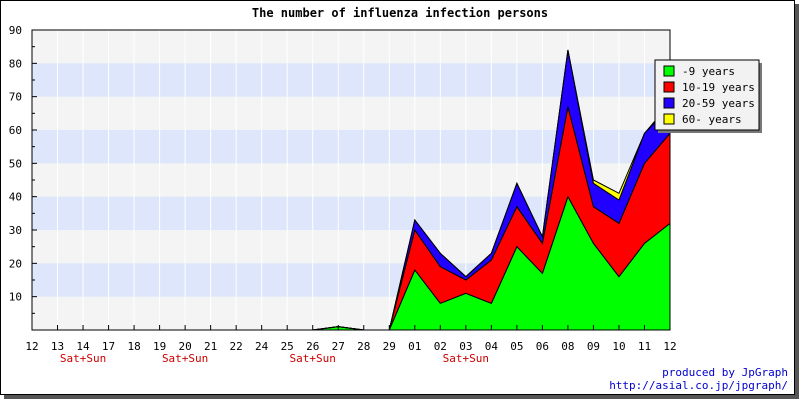 The image size is (800, 405). What do you see at coordinates (718, 103) in the screenshot?
I see `legend-label: 20-59 years` at bounding box center [718, 103].